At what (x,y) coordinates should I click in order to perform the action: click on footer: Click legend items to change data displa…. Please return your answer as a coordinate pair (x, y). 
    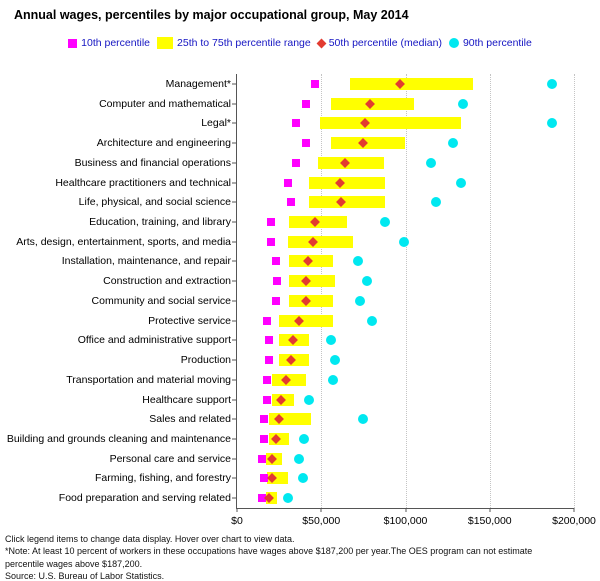
    Looking at the image, I should click on (301, 557).